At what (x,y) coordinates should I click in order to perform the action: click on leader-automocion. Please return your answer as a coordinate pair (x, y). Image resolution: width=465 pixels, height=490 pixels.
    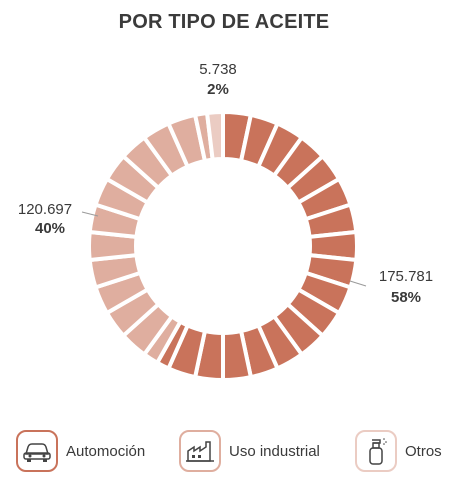
    Looking at the image, I should click on (358, 283).